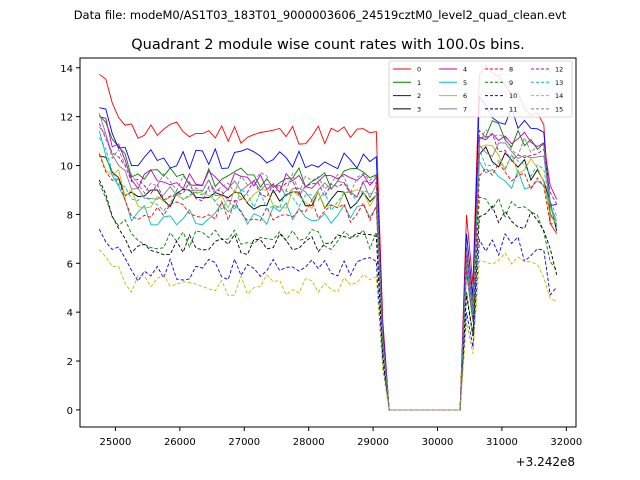 The height and width of the screenshot is (480, 640). Describe the element at coordinates (70, 362) in the screenshot. I see `y-tick-label: 2` at that location.